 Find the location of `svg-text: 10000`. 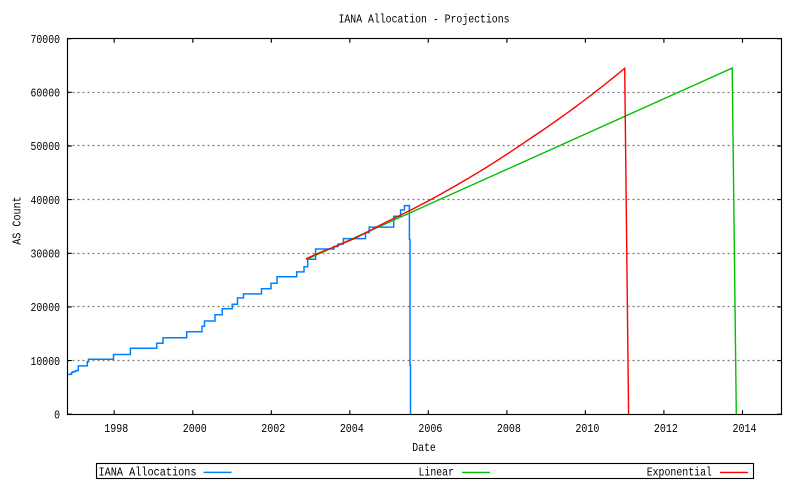

svg-text: 10000 is located at coordinates (46, 362).